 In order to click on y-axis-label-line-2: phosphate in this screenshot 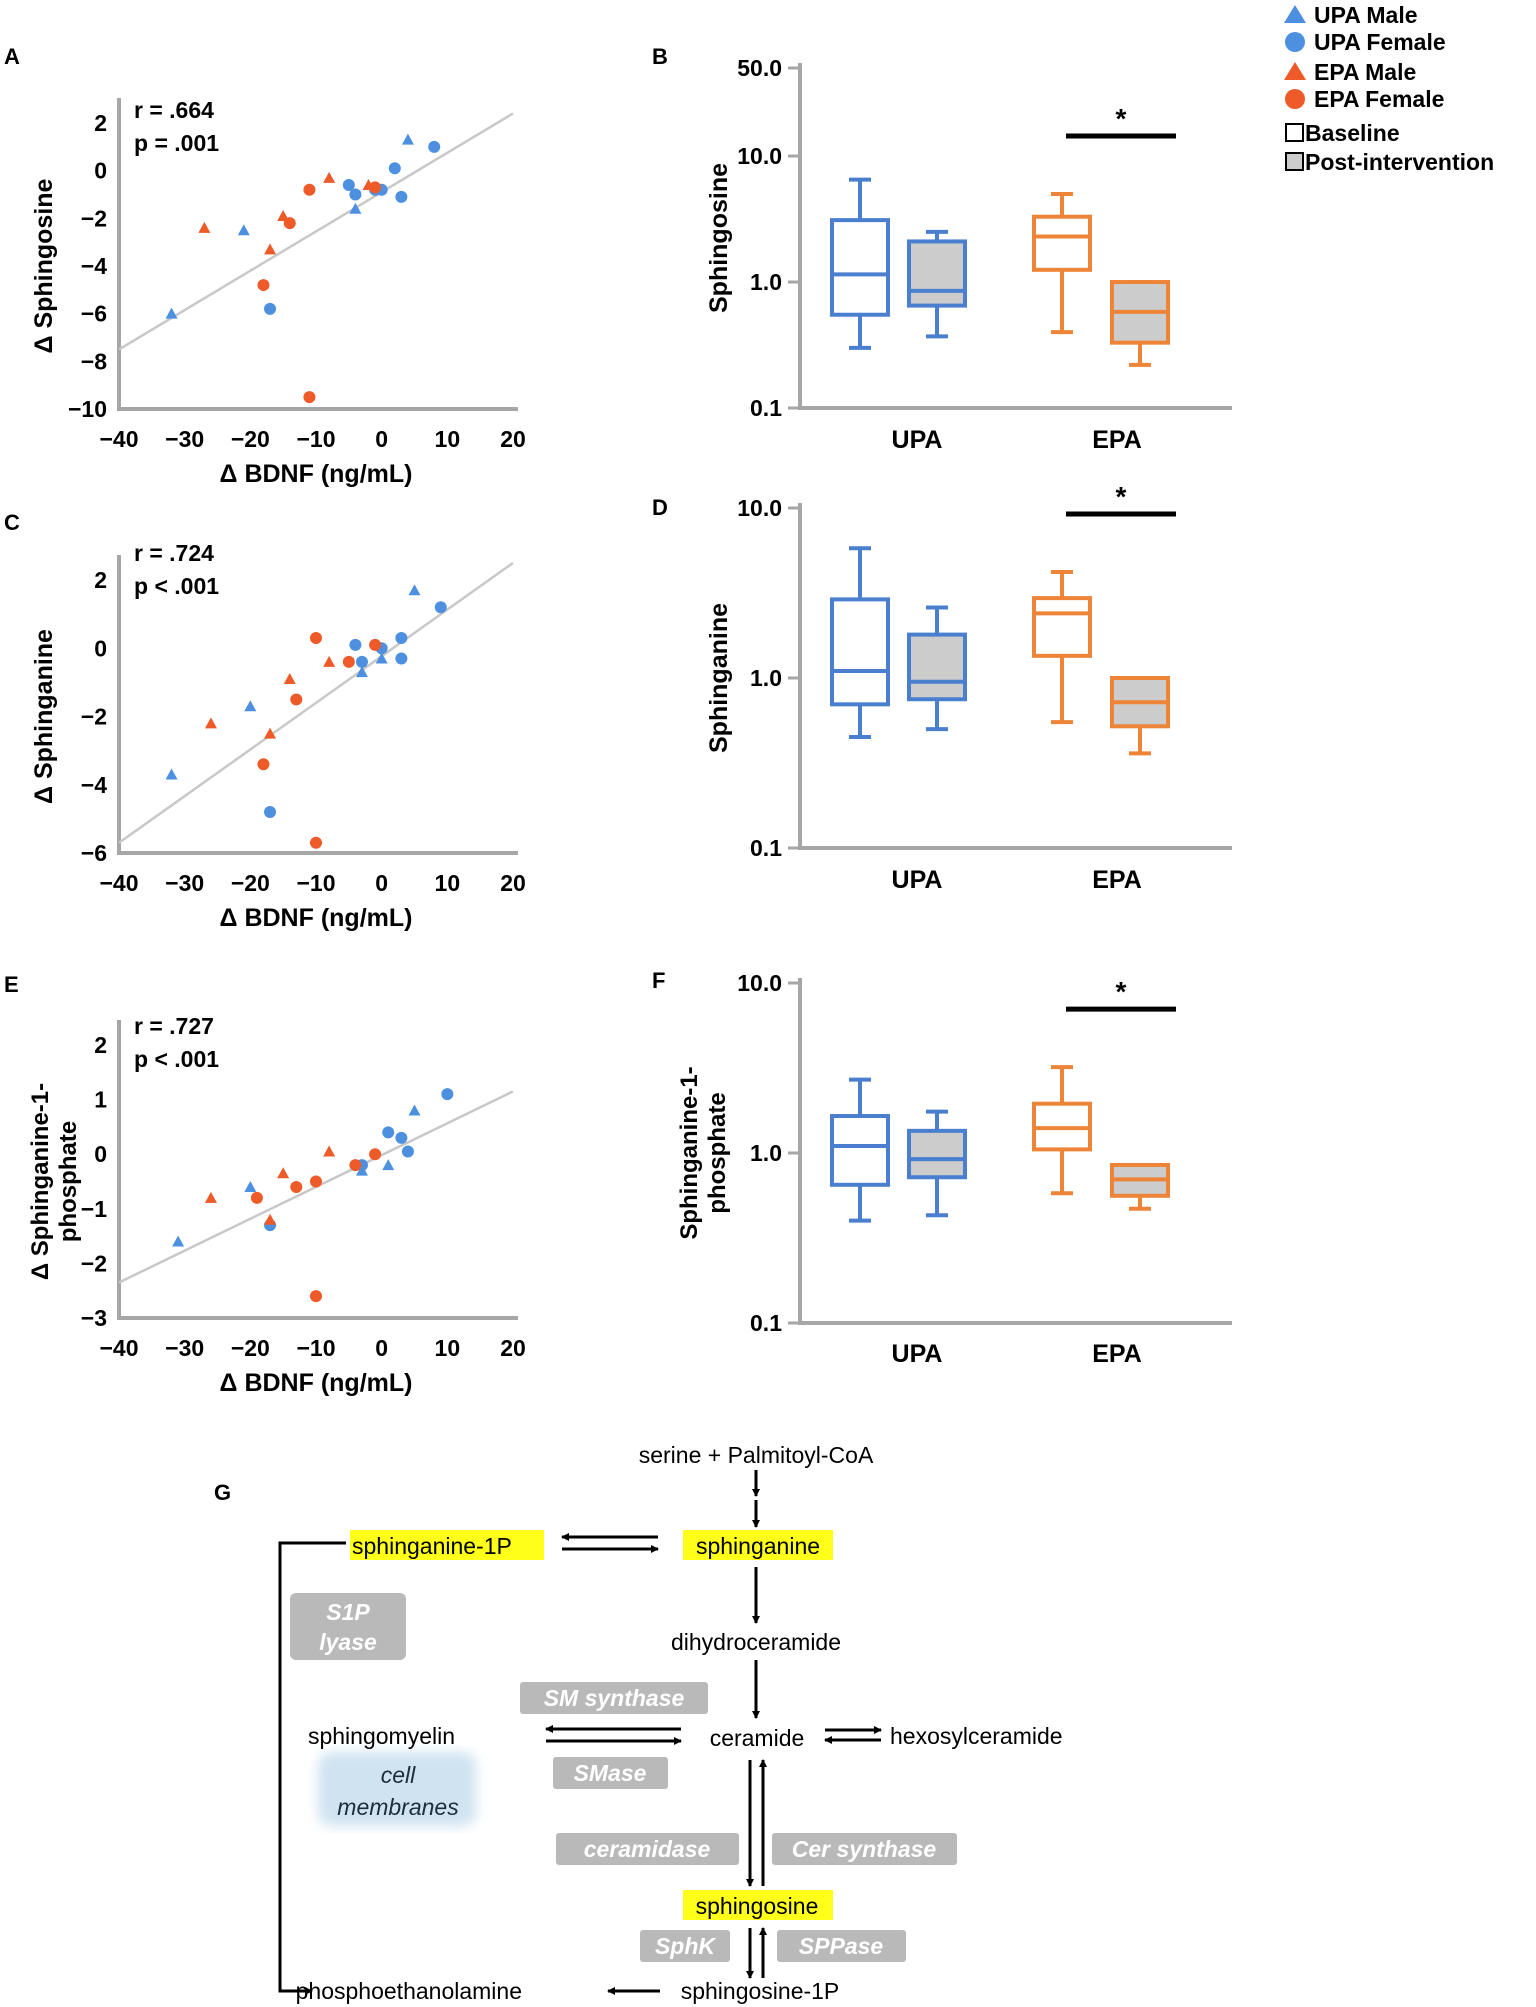, I will do `click(68, 1181)`.